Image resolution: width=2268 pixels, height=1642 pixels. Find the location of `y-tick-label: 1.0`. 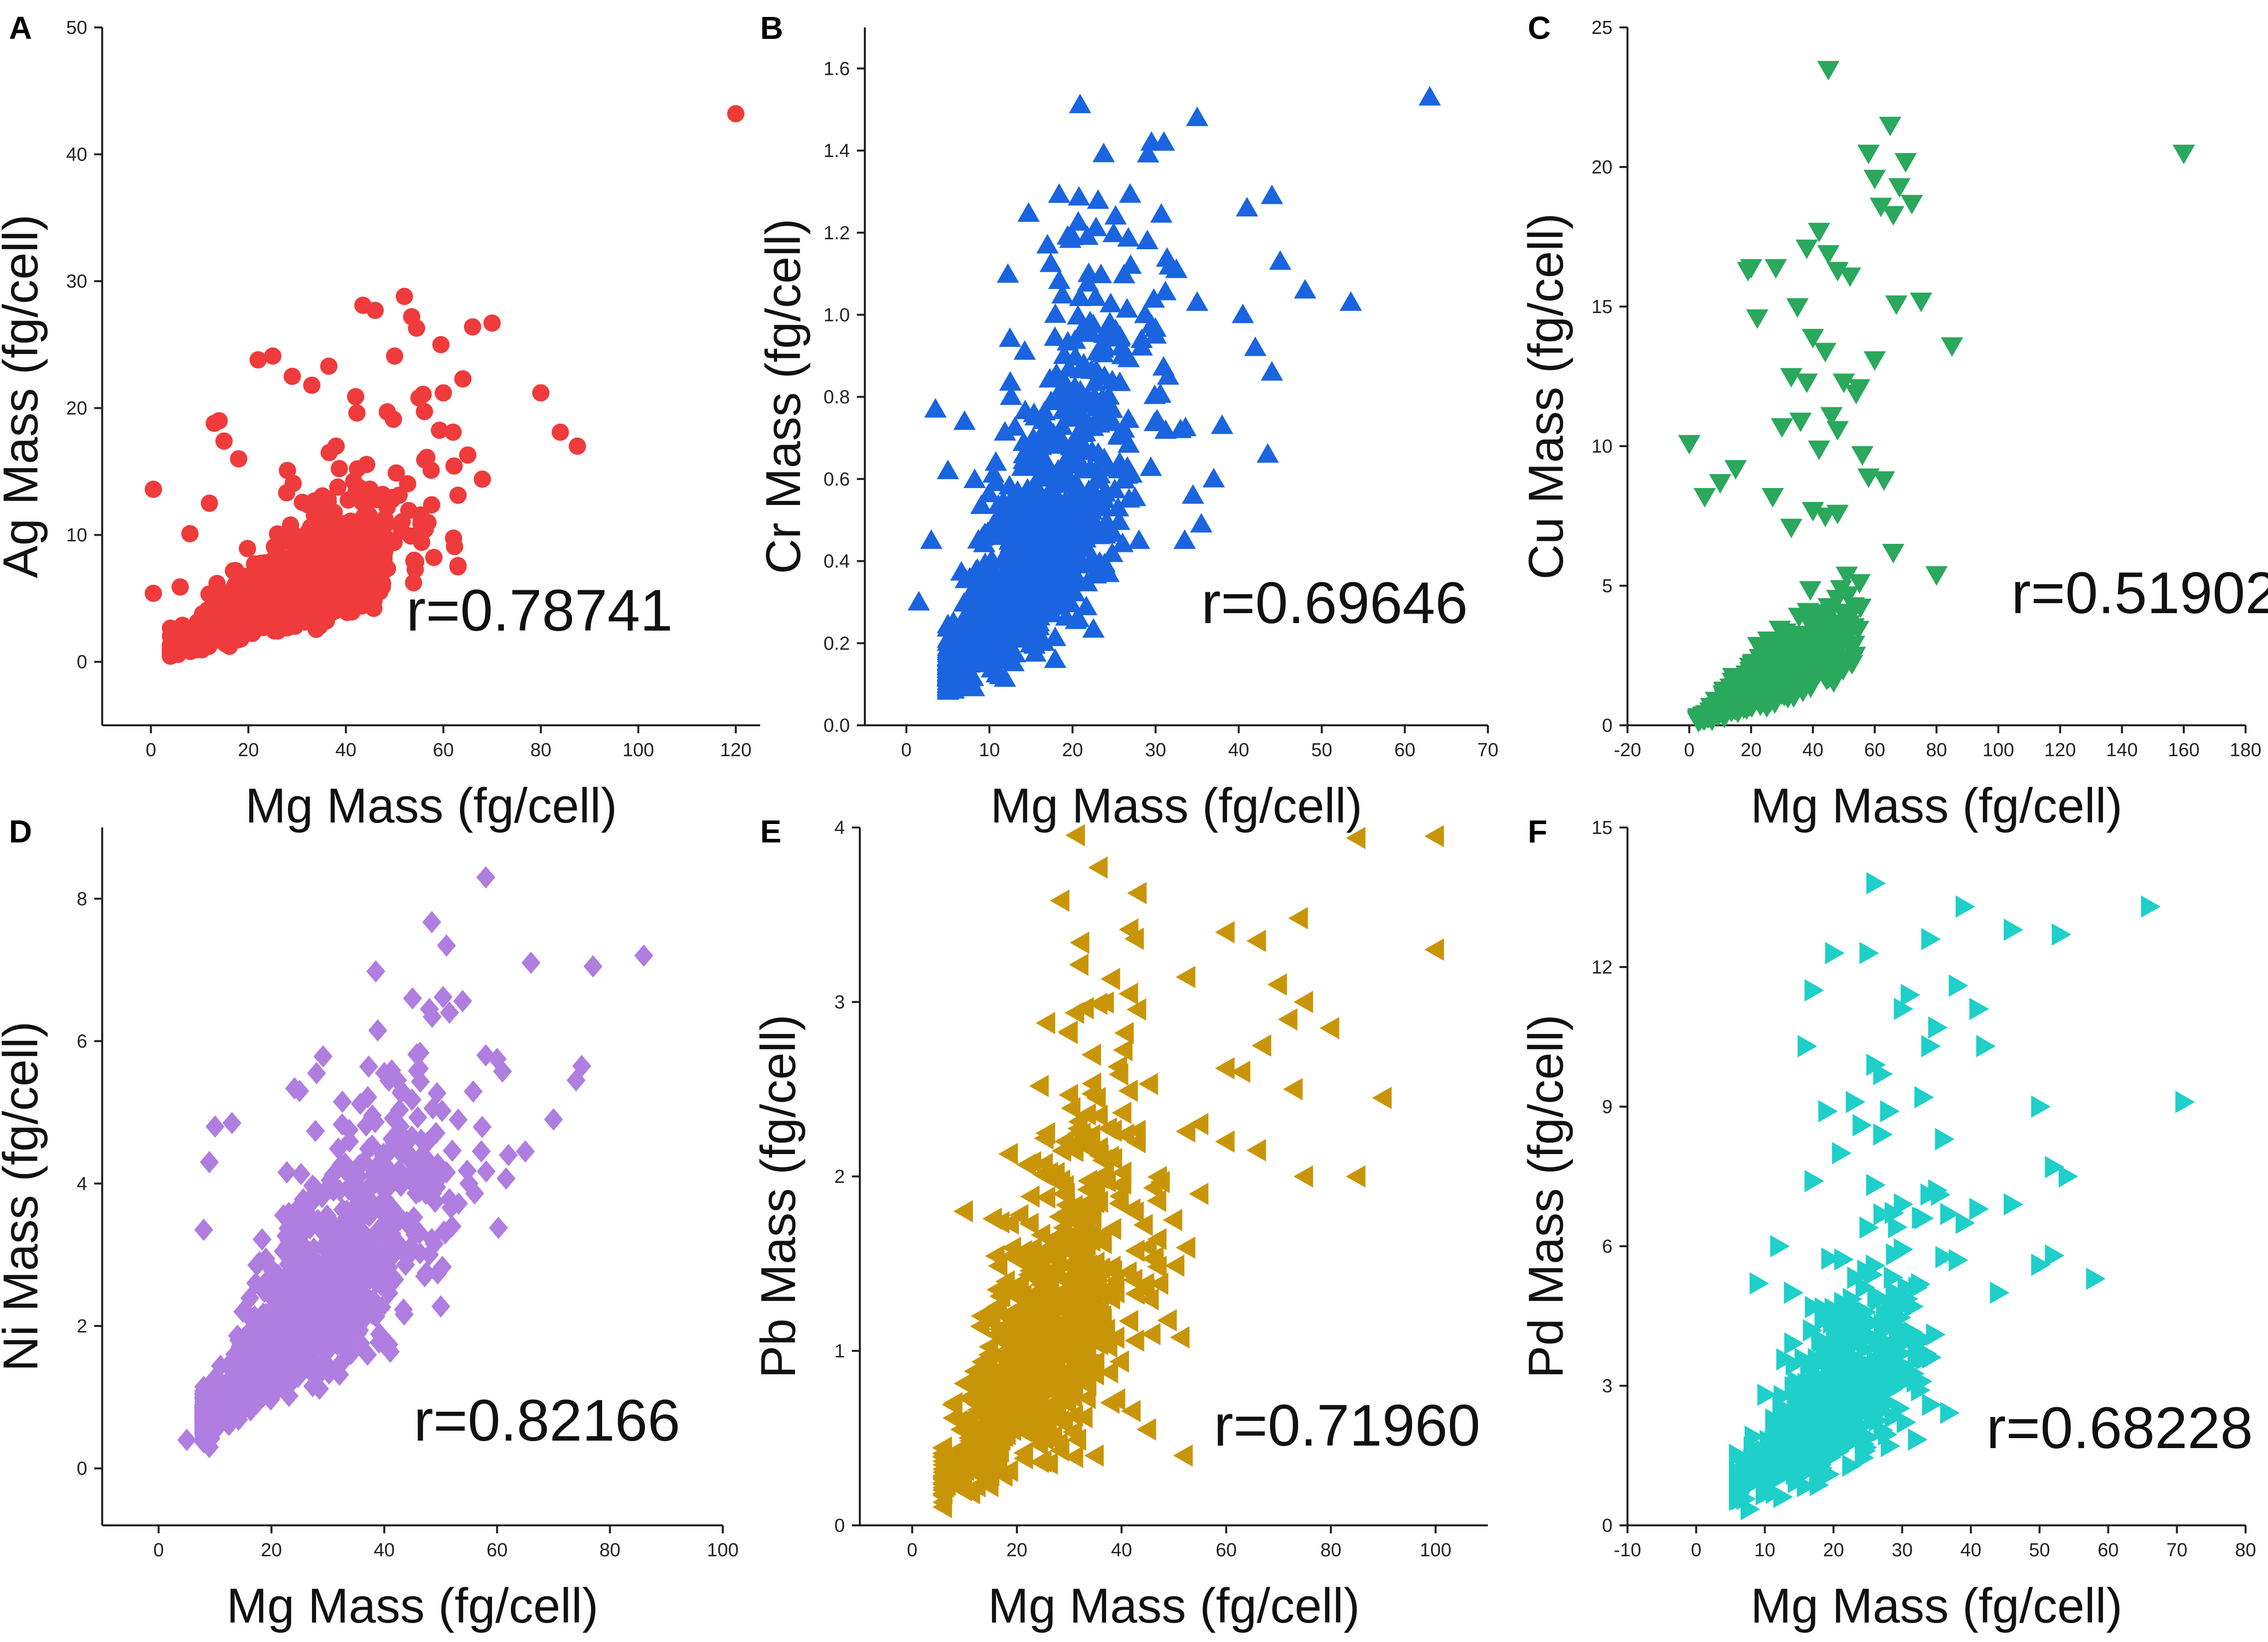

y-tick-label: 1.0 is located at coordinates (836, 315).